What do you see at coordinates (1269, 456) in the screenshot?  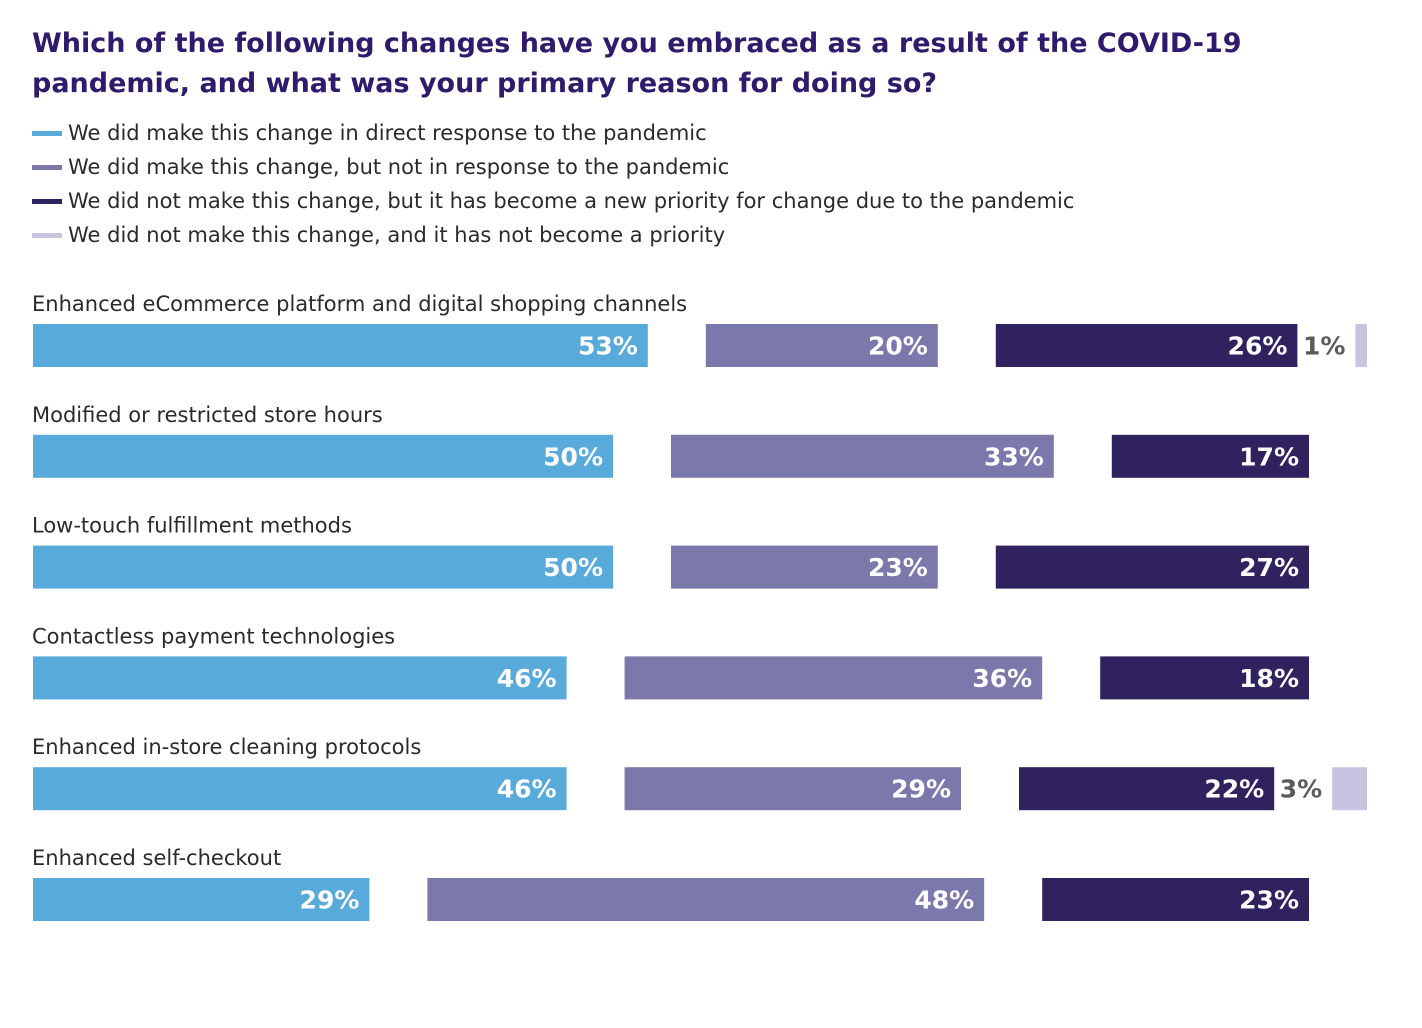 I see `data-label: 17%` at bounding box center [1269, 456].